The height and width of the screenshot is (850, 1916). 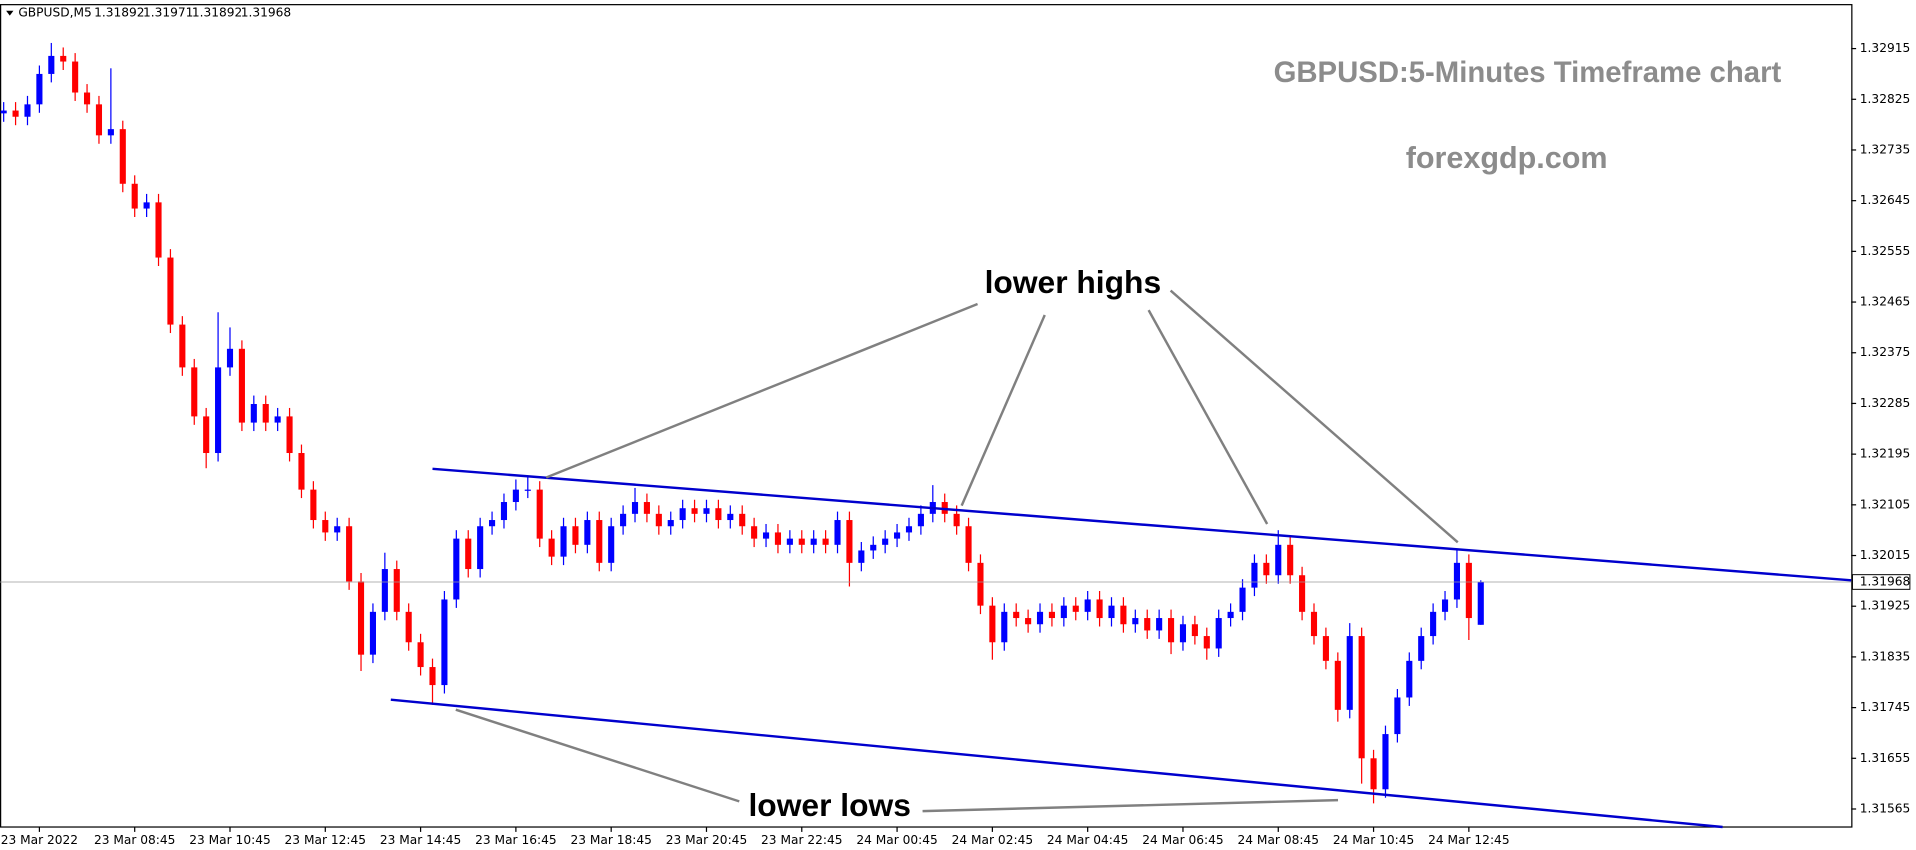 I want to click on y-tick-label: 1.32375, so click(x=1885, y=352).